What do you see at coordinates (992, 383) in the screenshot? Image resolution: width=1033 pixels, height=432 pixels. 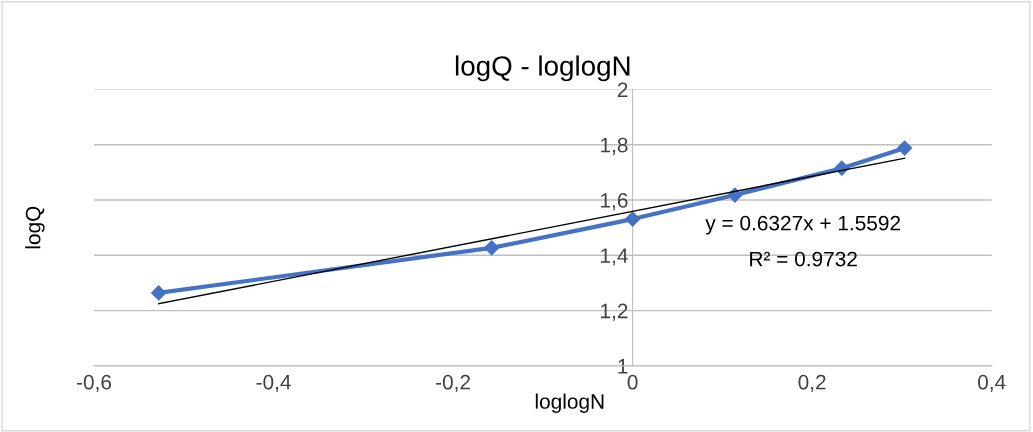 I see `x-tick-label: 0,4` at bounding box center [992, 383].